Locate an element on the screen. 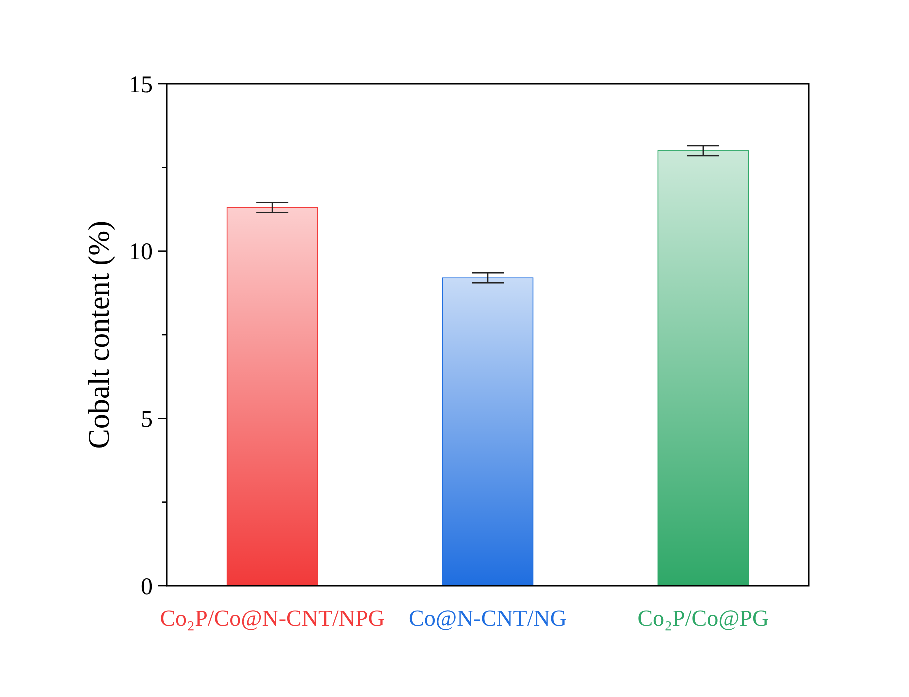 The width and height of the screenshot is (909, 697). y-tick-label: 10 is located at coordinates (141, 253).